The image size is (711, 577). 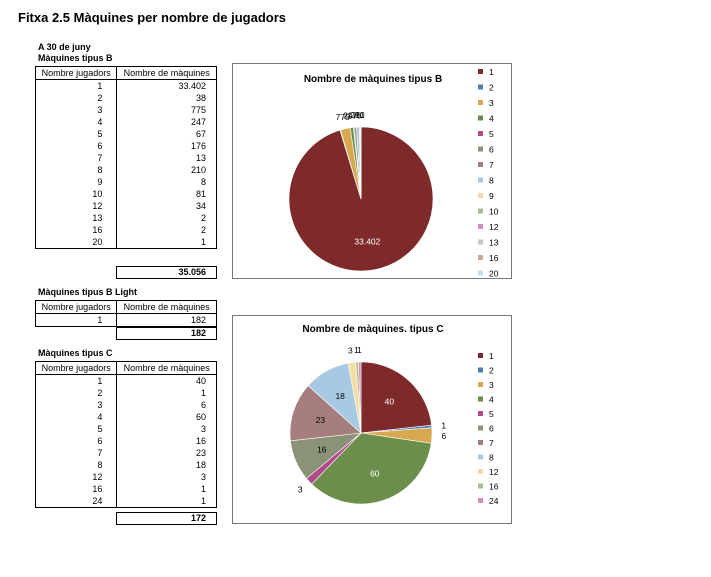 What do you see at coordinates (166, 518) in the screenshot?
I see `table-c-total: 172` at bounding box center [166, 518].